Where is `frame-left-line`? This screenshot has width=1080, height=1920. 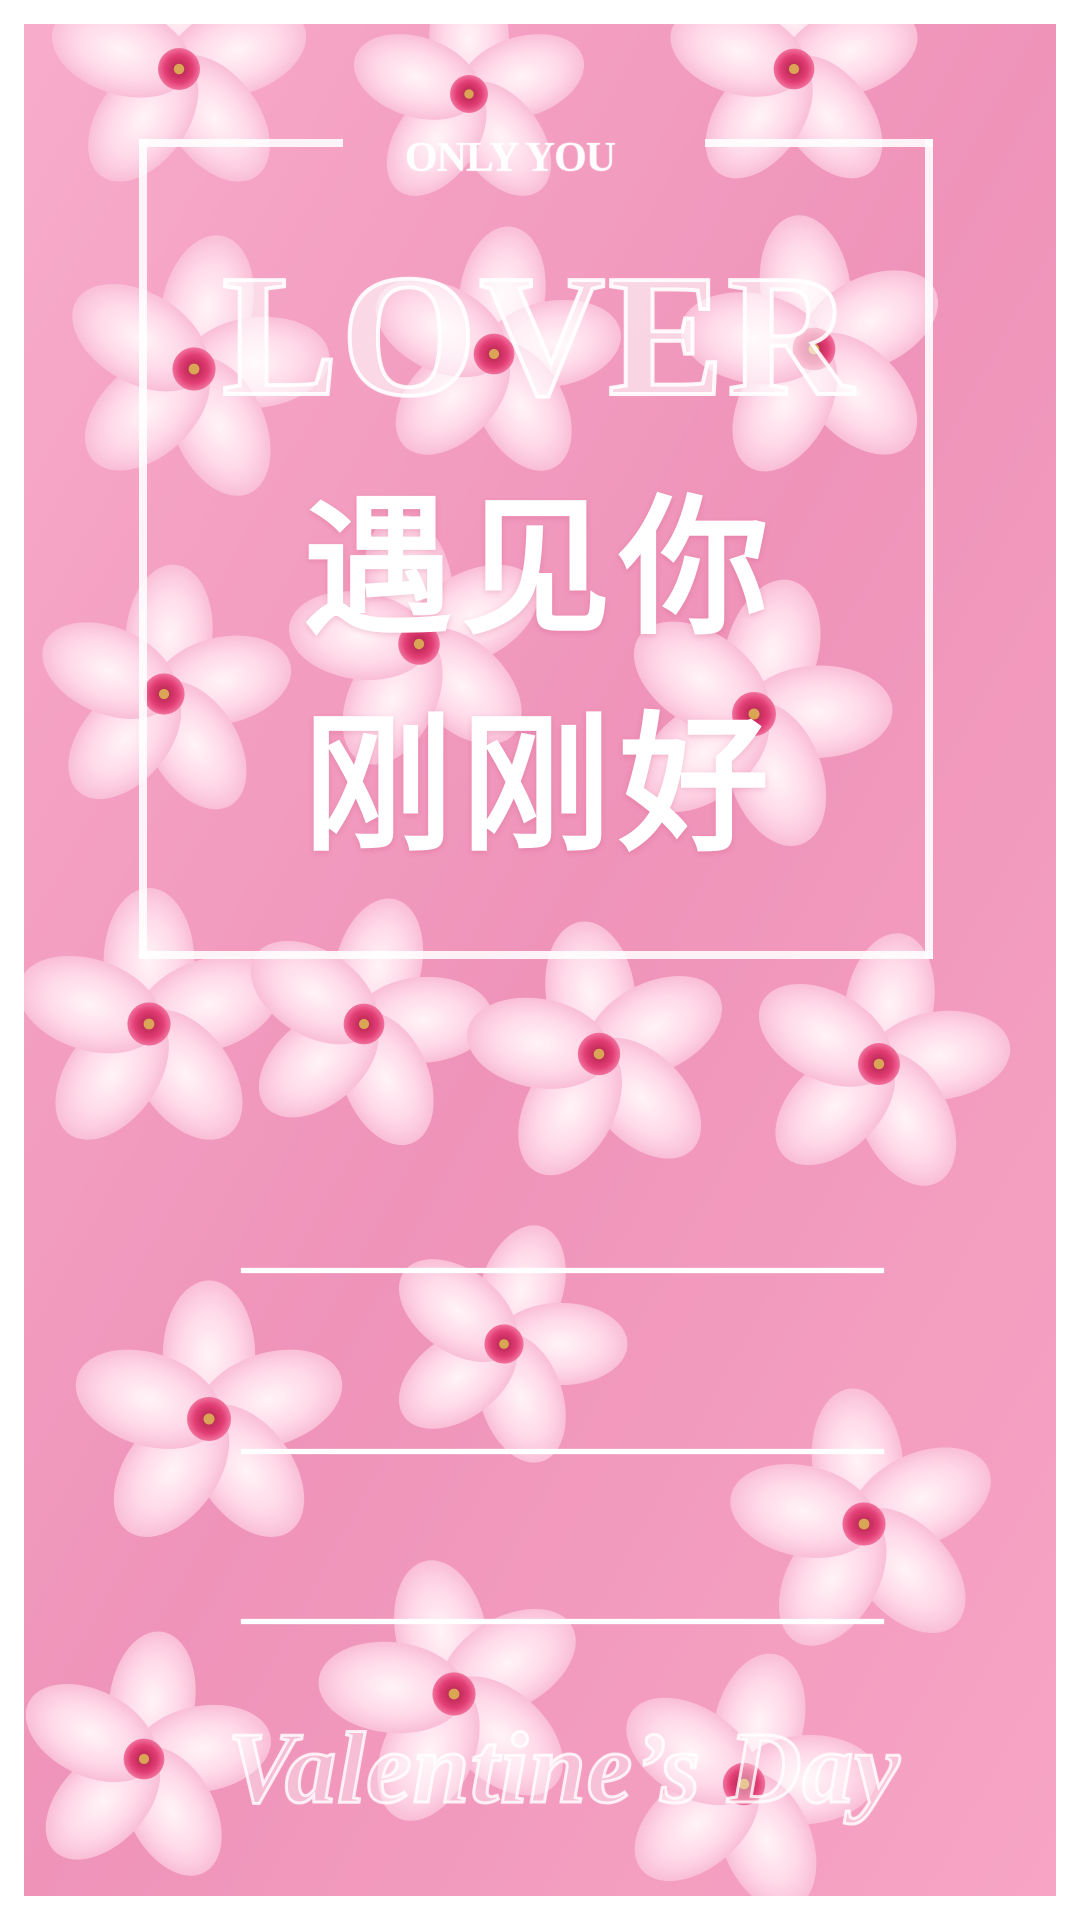 frame-left-line is located at coordinates (143, 549).